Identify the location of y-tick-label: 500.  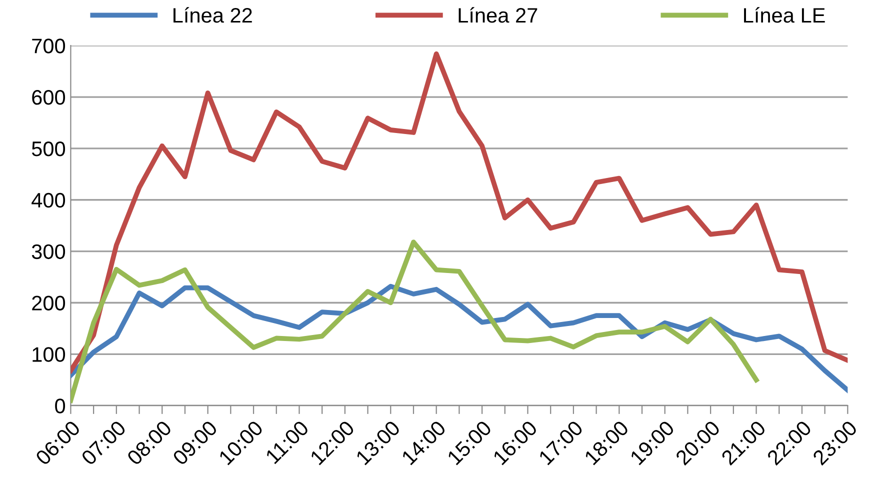
(49, 148).